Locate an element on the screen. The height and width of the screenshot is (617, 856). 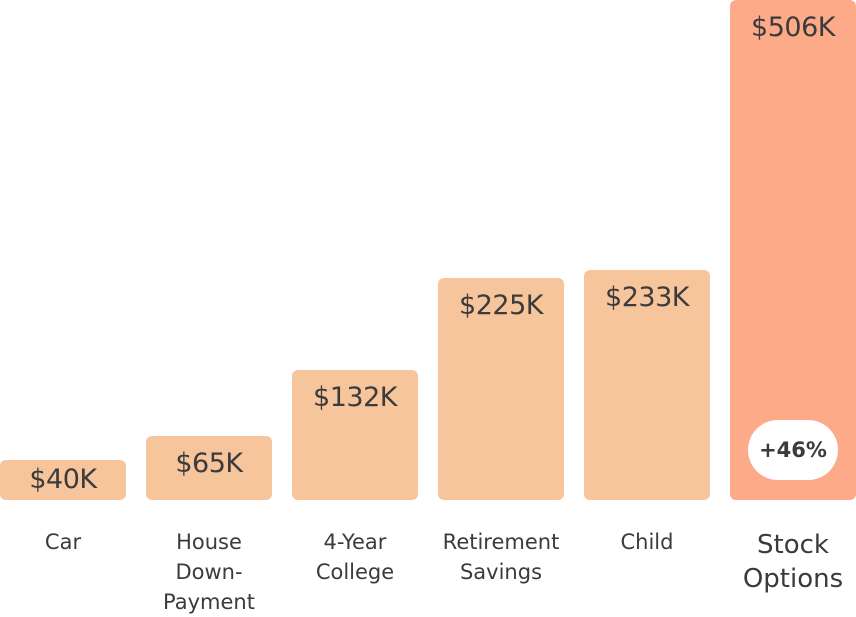
category-label: 4-Year College is located at coordinates (355, 557).